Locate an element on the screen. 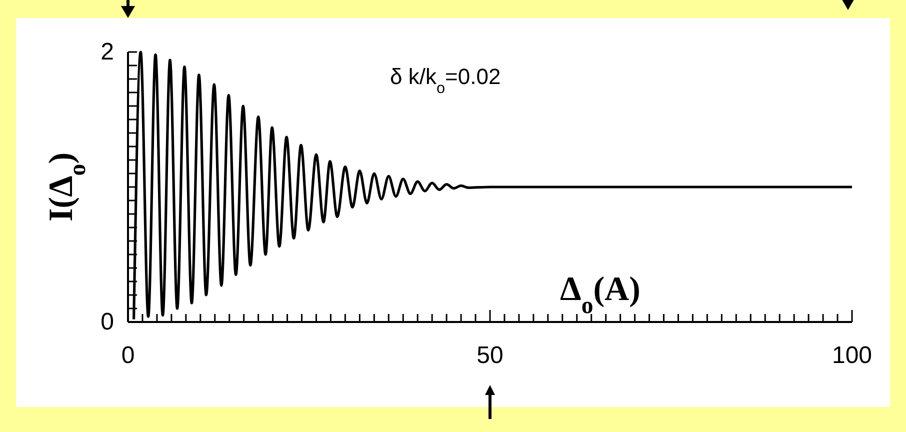  x-tick-label: 0 is located at coordinates (128, 356).